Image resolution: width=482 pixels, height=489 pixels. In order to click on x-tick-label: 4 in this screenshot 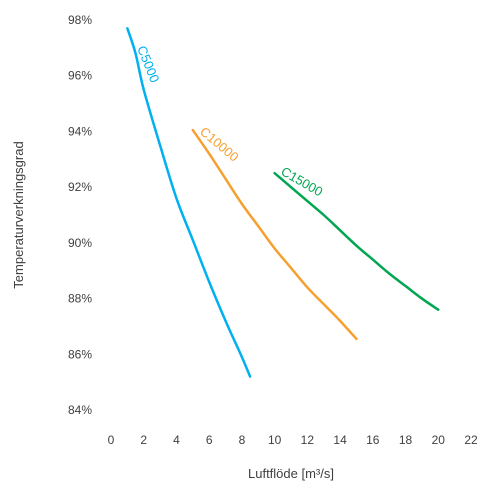, I will do `click(176, 440)`.